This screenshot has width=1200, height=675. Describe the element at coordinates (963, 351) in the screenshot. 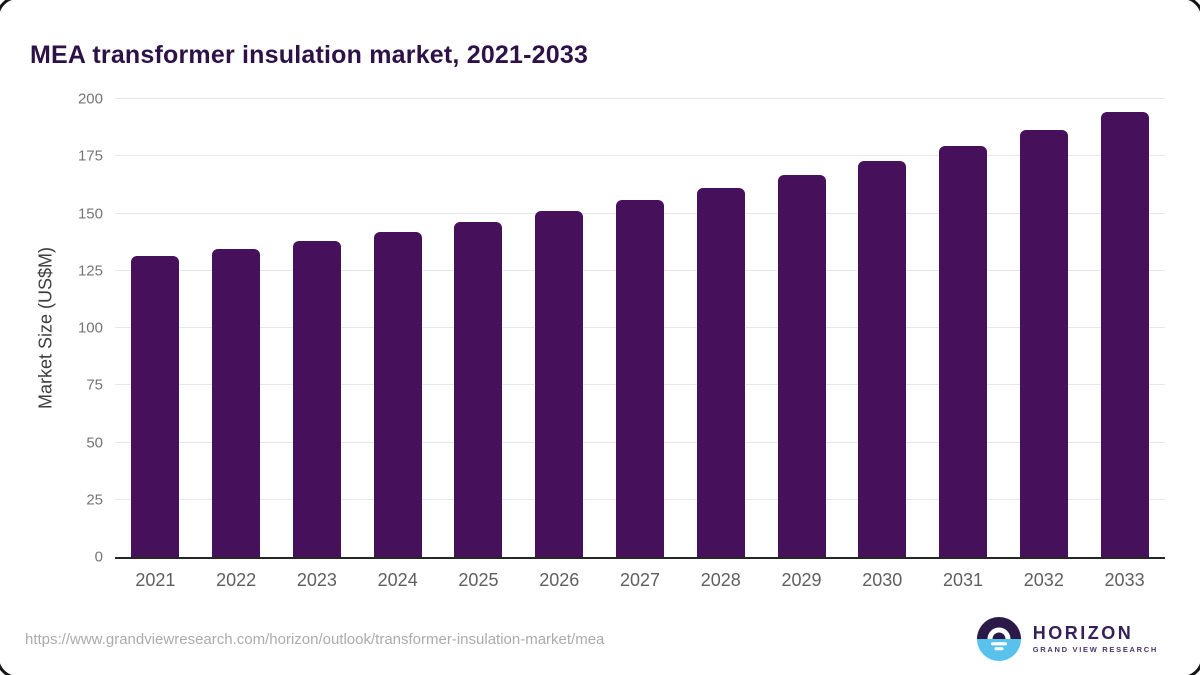

I see `bar-2031` at that location.